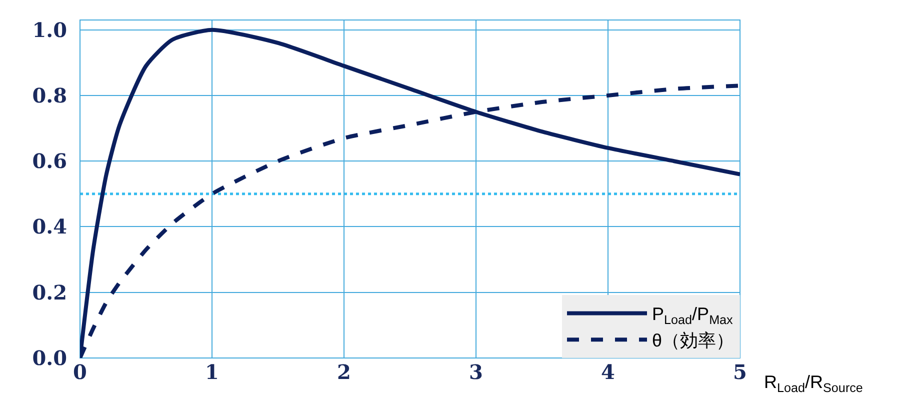  I want to click on x-tick-label: 2, so click(344, 372).